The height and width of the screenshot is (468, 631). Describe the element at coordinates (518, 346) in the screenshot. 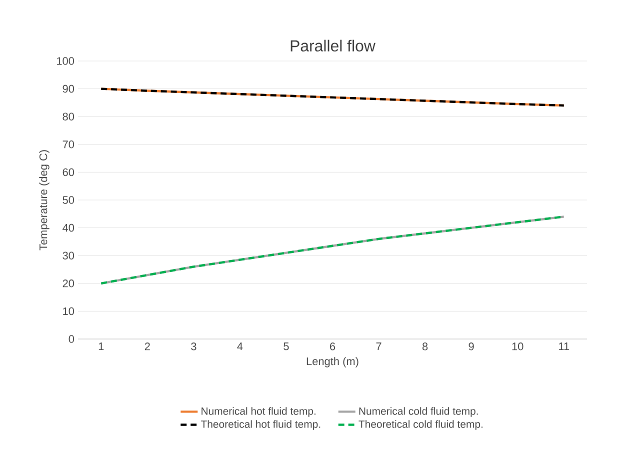

I see `x-tick-label: 10` at that location.